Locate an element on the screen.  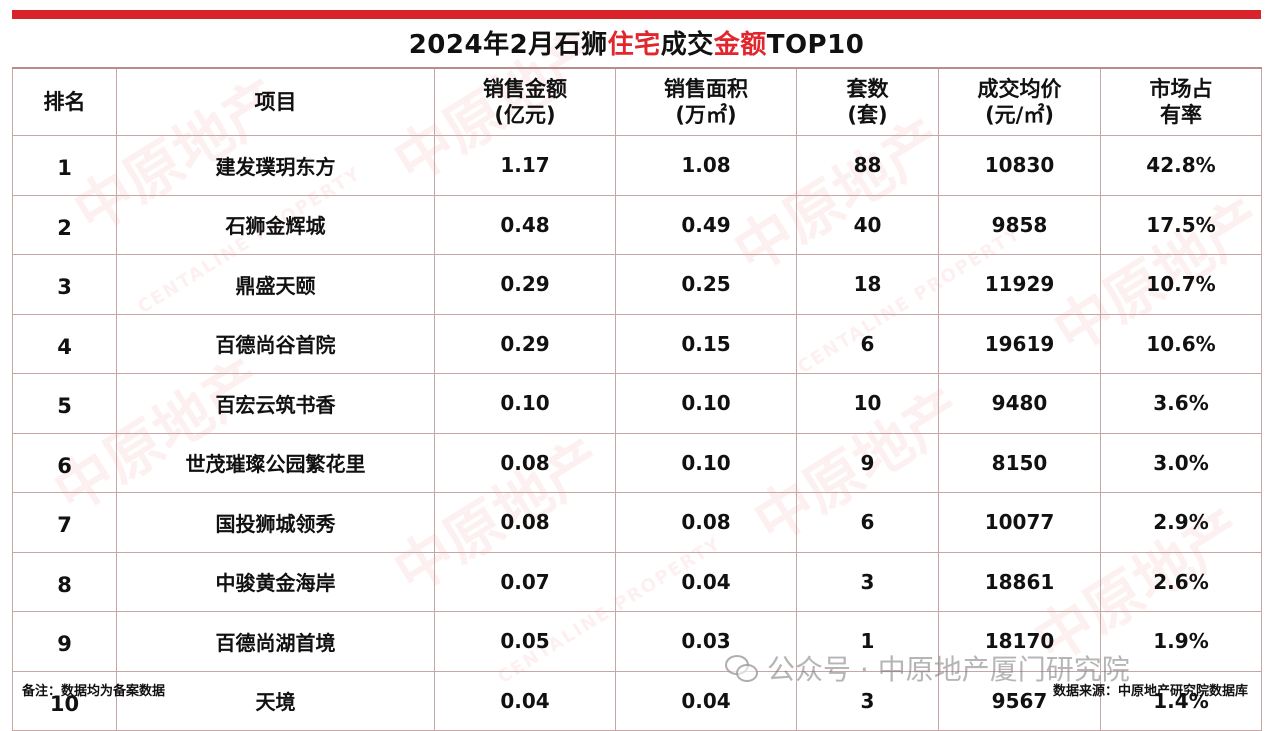
cell-amount: 0.05 is located at coordinates (525, 641).